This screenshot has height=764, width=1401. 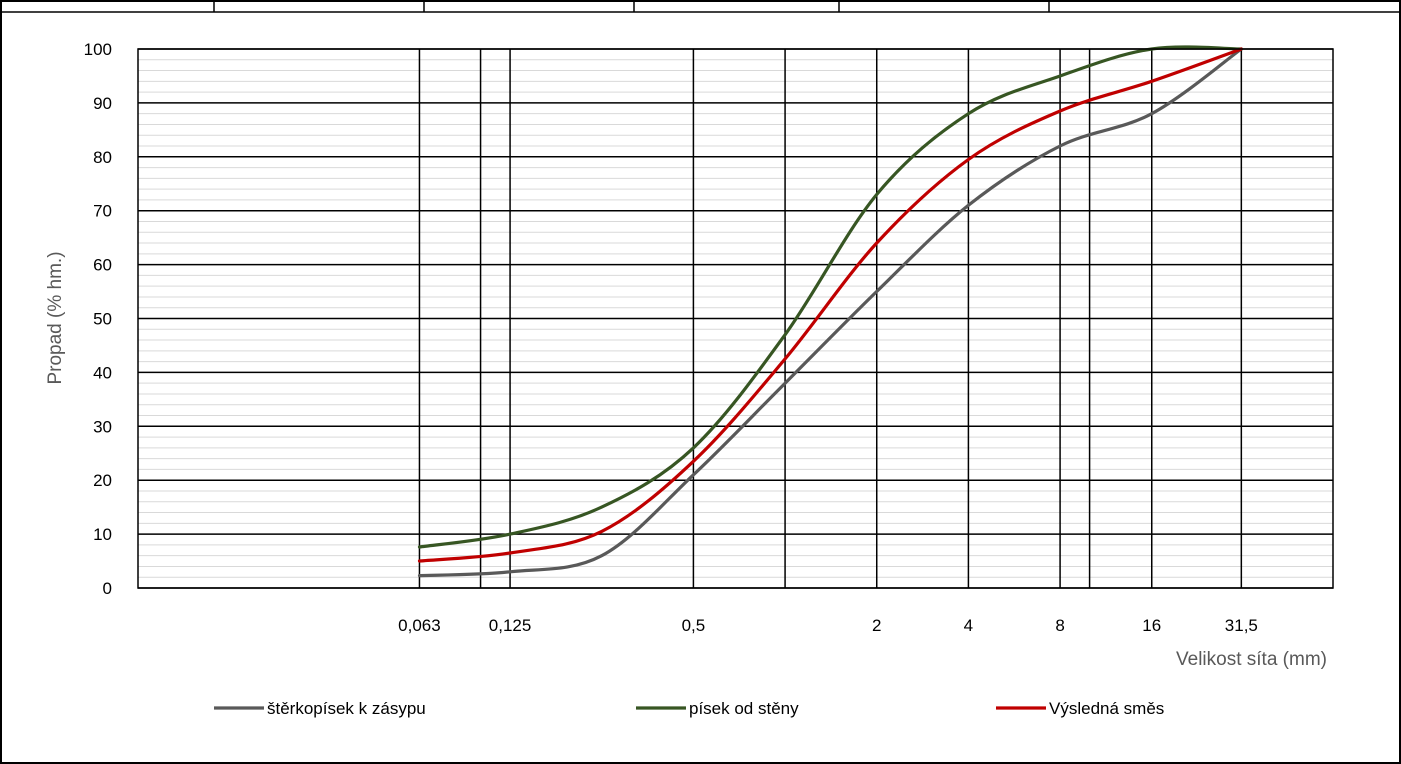 I want to click on y-tick-label: 60, so click(x=102, y=265).